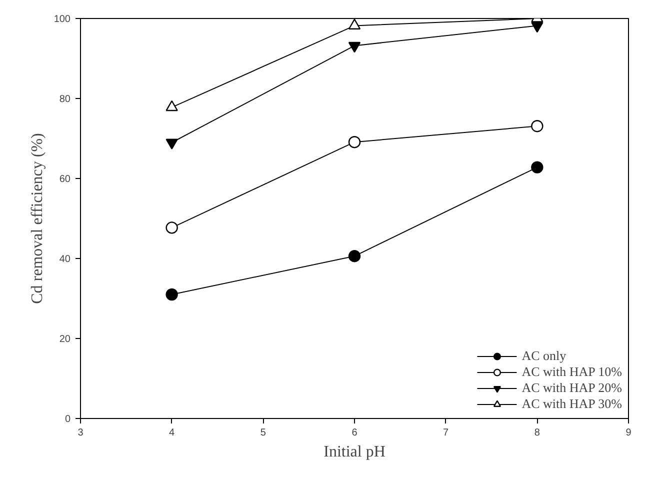 The image size is (652, 491). I want to click on y-tick-label: 40, so click(65, 259).